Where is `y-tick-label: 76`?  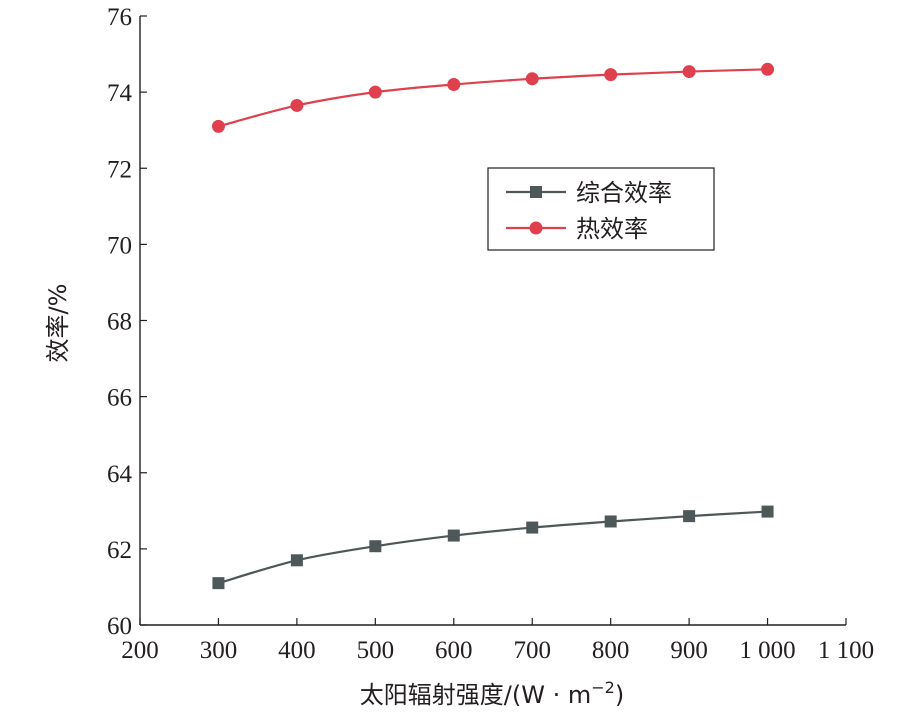
y-tick-label: 76 is located at coordinates (119, 17).